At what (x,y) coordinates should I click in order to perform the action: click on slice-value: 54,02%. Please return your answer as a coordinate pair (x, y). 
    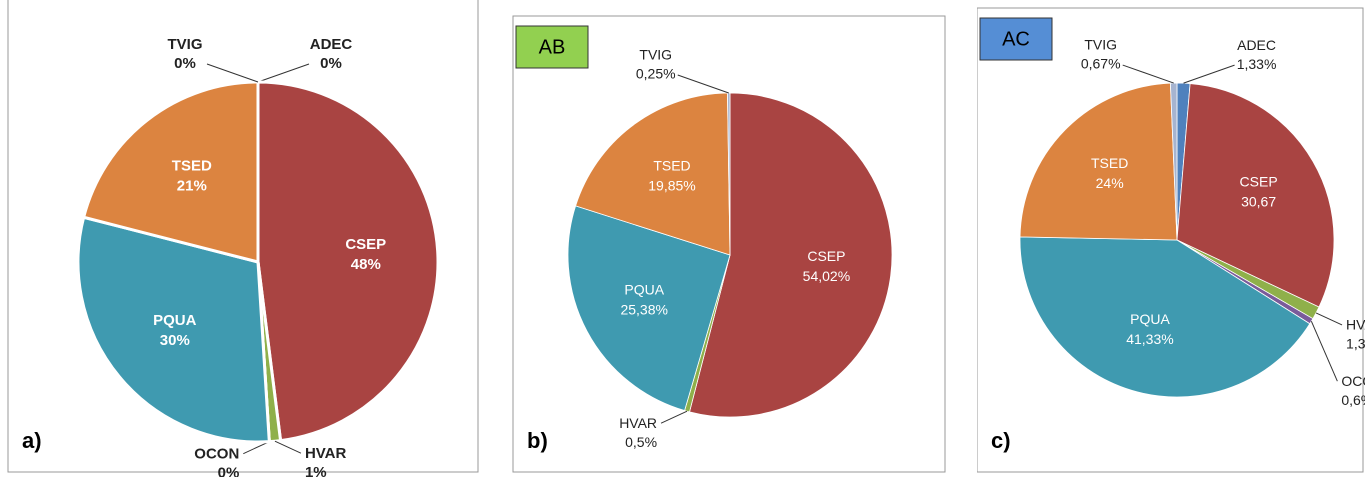
    Looking at the image, I should click on (826, 276).